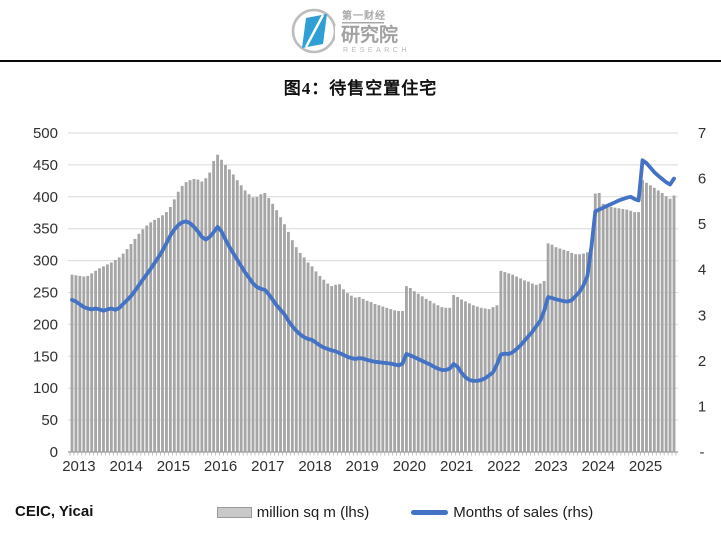  What do you see at coordinates (645, 466) in the screenshot?
I see `svg-text: 2025` at bounding box center [645, 466].